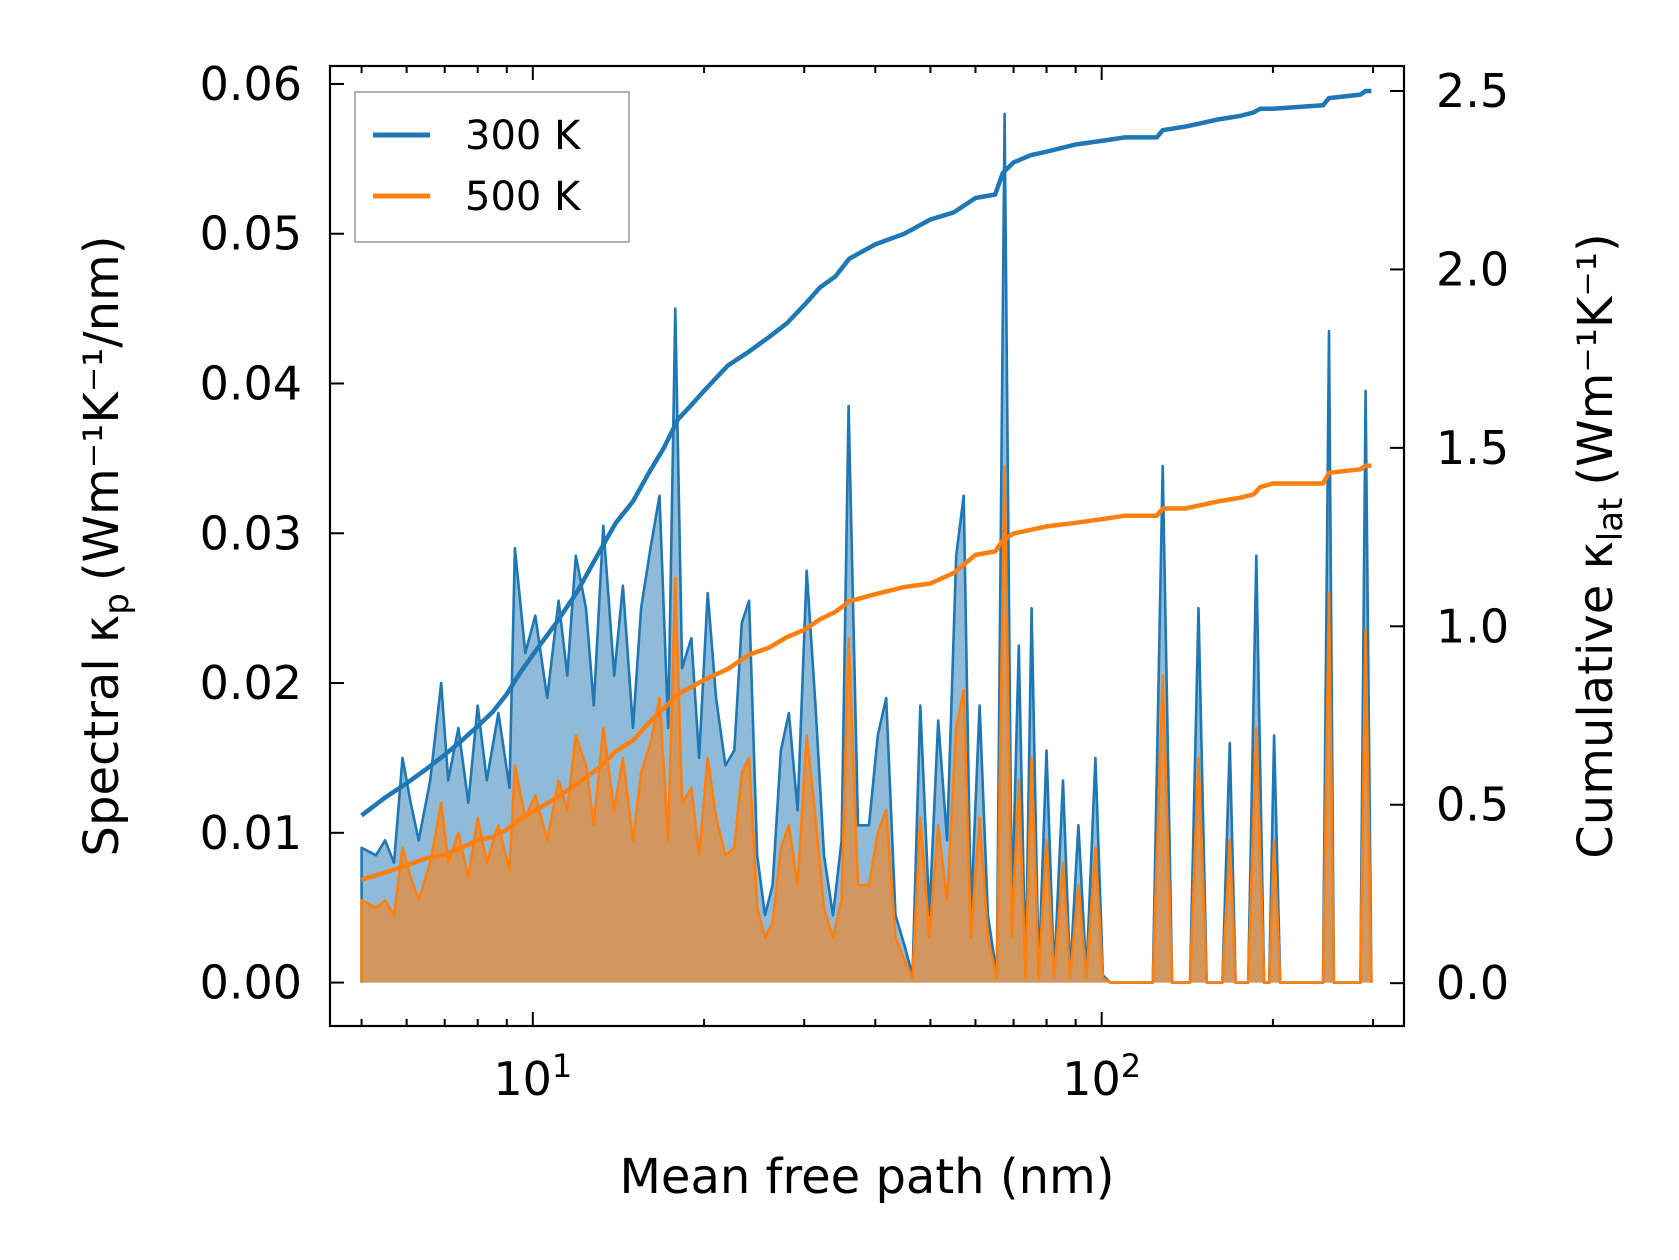 Image resolution: width=1679 pixels, height=1260 pixels. What do you see at coordinates (251, 234) in the screenshot?
I see `y-left-tick-label: 0.05` at bounding box center [251, 234].